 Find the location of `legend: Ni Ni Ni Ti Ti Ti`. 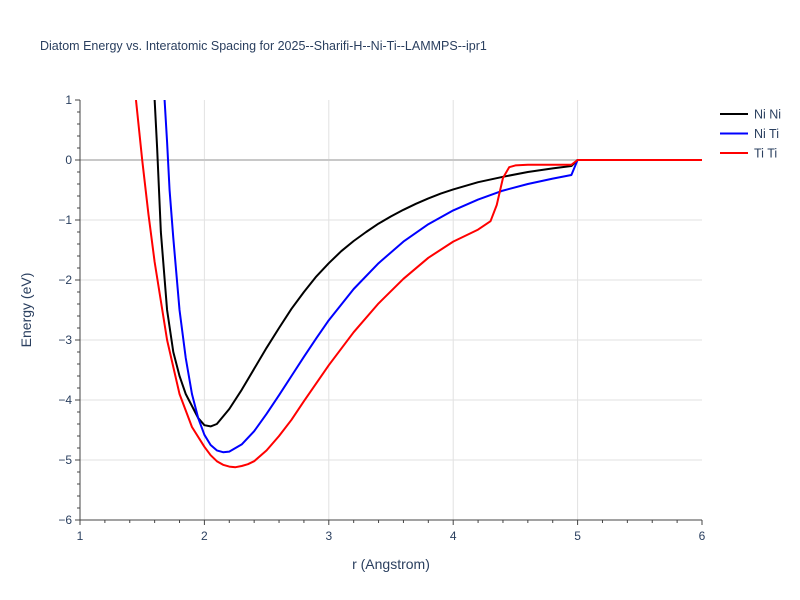

legend: Ni Ni Ni Ti Ti Ti is located at coordinates (750, 134).